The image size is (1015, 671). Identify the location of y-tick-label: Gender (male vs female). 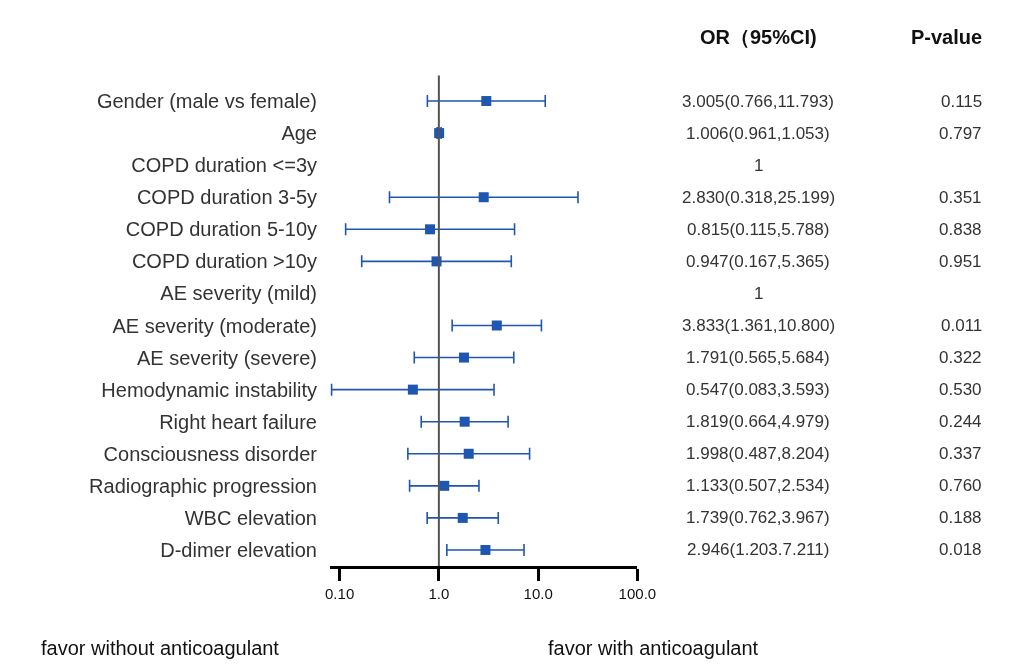
(206, 101).